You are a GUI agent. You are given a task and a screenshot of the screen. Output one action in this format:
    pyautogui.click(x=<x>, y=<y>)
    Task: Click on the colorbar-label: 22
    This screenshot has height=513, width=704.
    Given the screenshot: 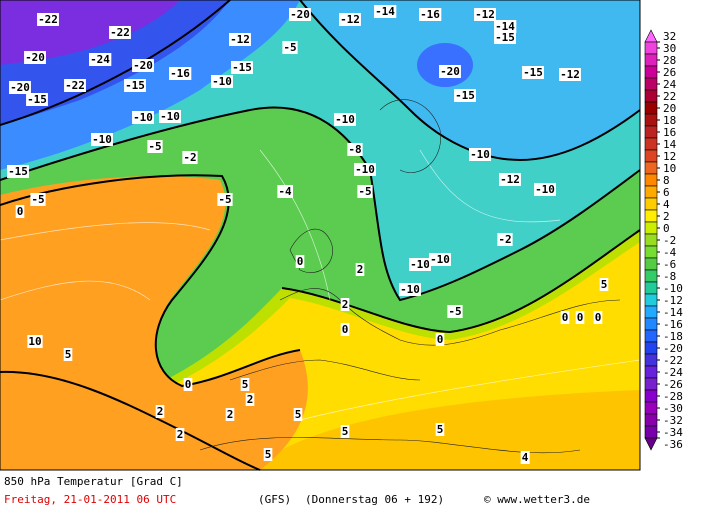 What is the action you would take?
    pyautogui.click(x=669, y=96)
    